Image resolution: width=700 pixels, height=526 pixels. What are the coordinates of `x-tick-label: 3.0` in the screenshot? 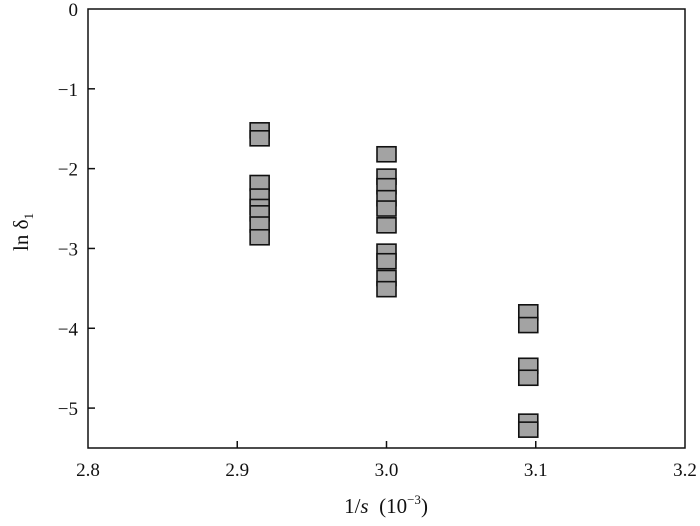 It's located at (387, 470).